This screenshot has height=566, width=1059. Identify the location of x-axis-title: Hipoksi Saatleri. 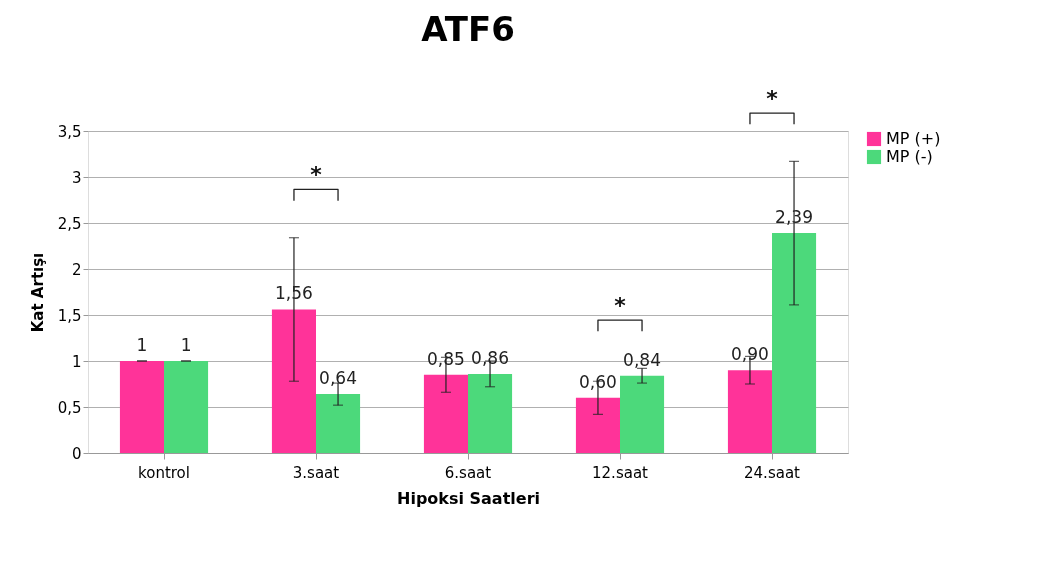
(468, 498).